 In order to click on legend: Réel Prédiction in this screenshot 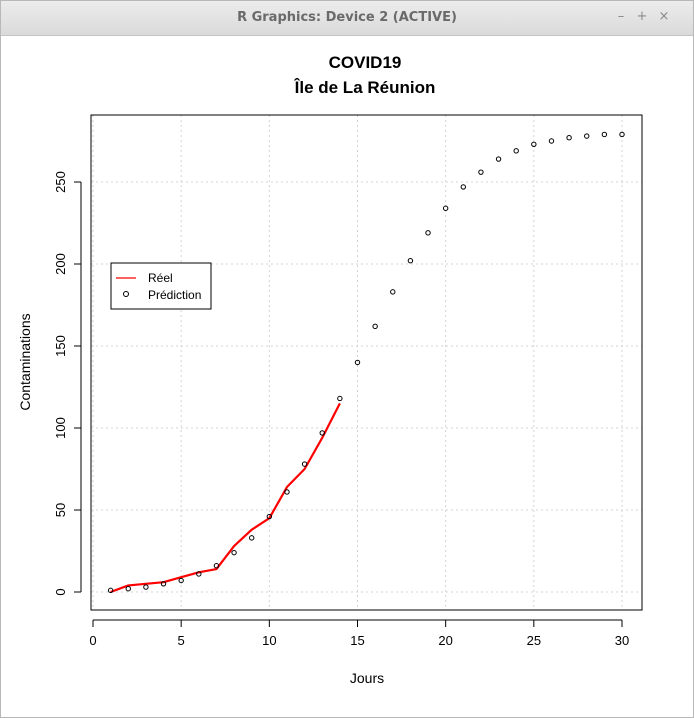, I will do `click(161, 286)`.